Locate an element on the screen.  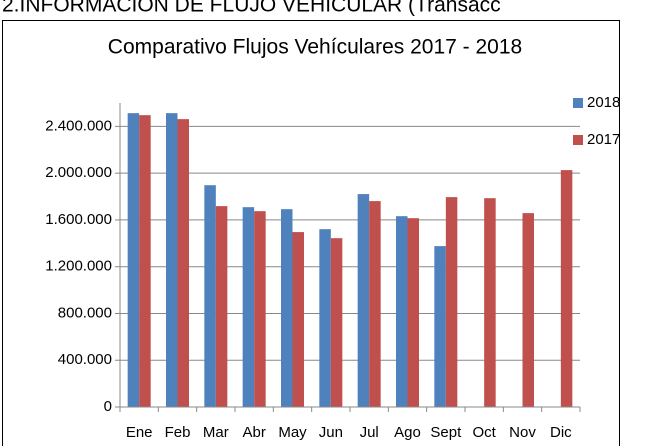
legend-label: 2018 is located at coordinates (603, 102).